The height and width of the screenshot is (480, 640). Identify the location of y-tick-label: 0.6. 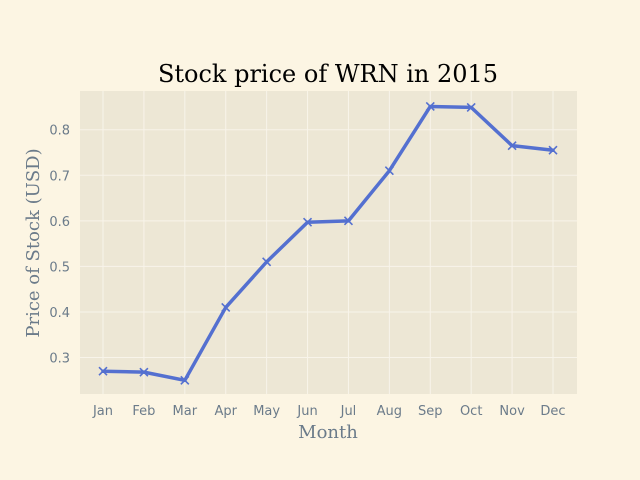
(59, 222).